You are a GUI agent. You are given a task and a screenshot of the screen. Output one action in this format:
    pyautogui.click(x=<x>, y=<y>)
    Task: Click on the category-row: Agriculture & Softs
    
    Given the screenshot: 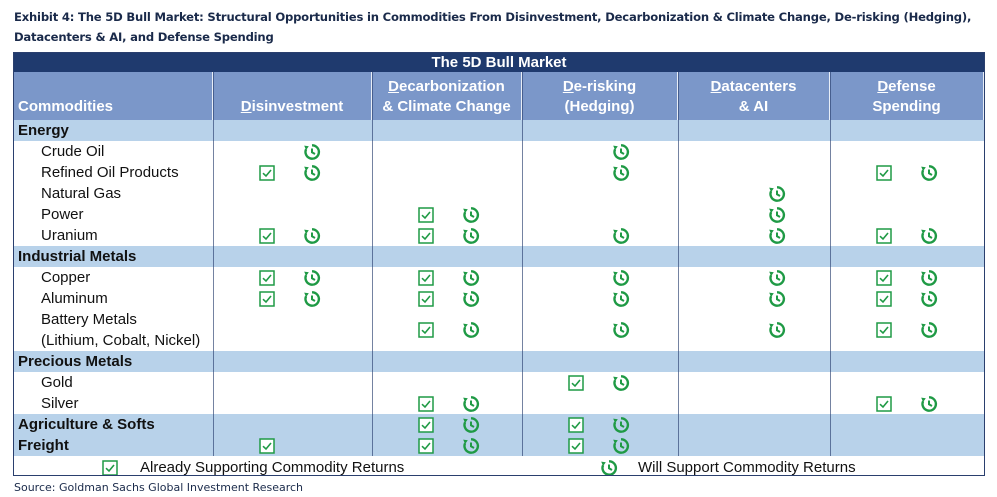 What is the action you would take?
    pyautogui.click(x=499, y=424)
    